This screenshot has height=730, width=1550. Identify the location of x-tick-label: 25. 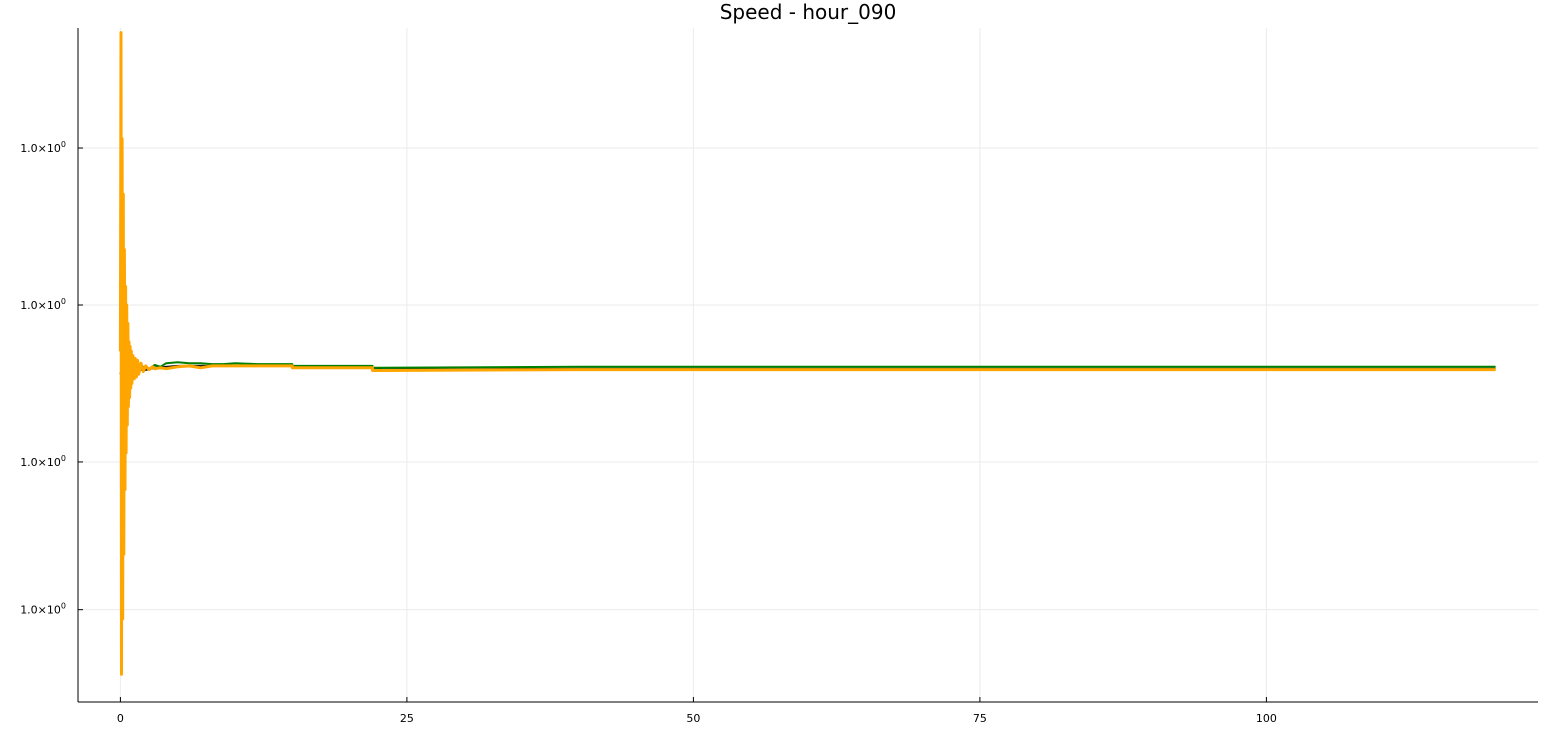
(407, 718).